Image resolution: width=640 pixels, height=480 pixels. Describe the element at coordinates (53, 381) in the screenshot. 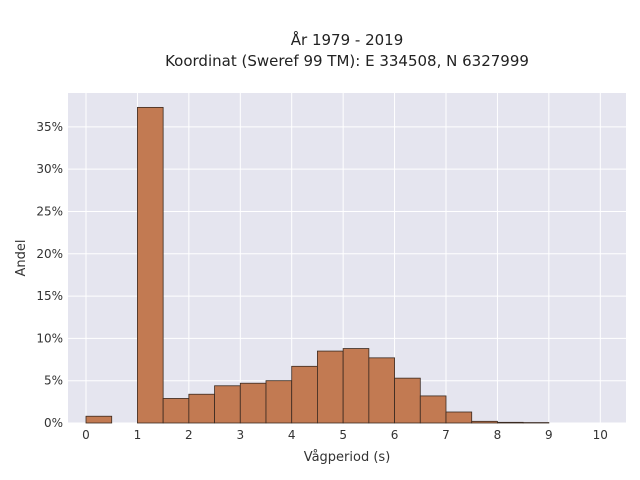

I see `y-tick-label: 5%` at that location.